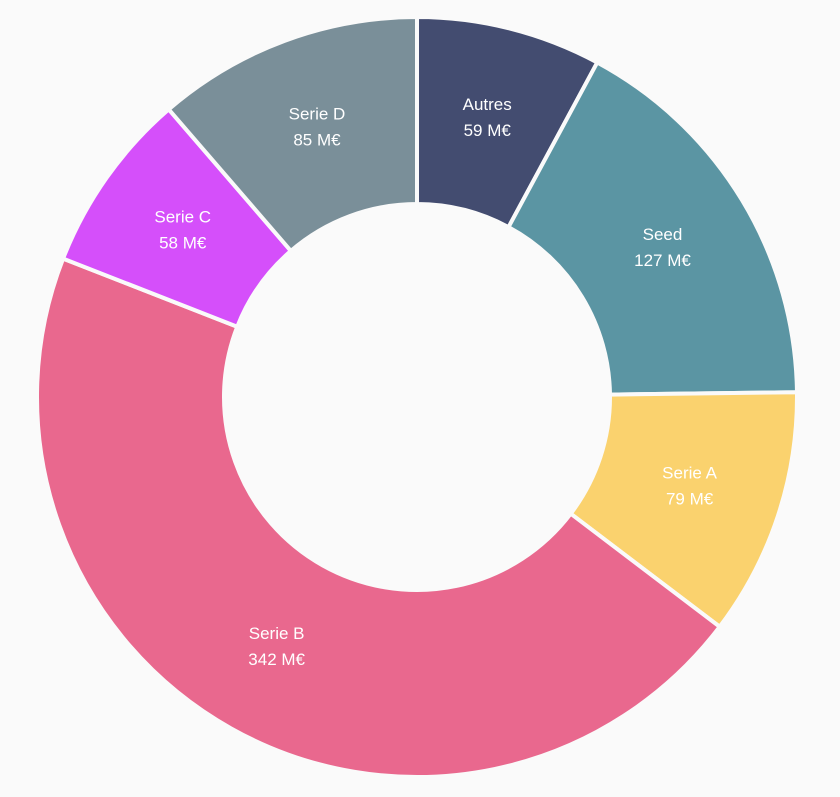 This screenshot has width=840, height=797. I want to click on slice-label: Serie B, so click(277, 633).